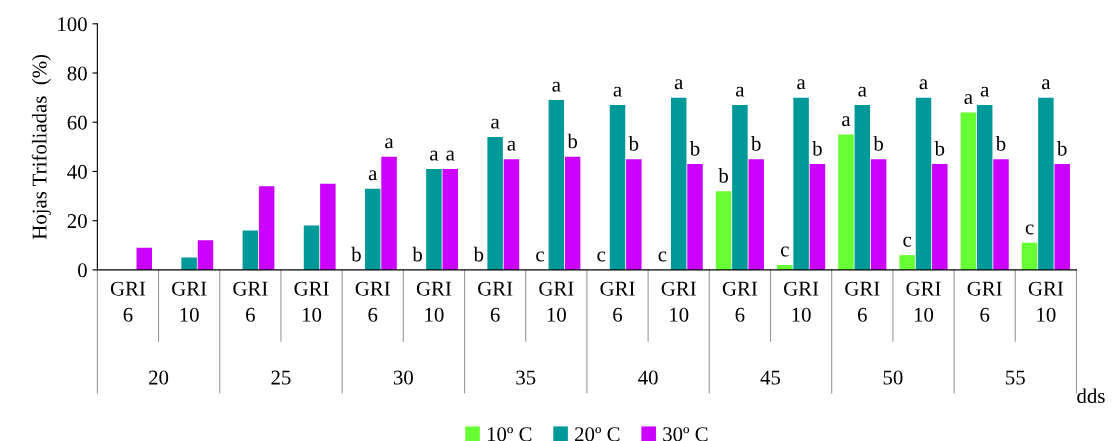 This screenshot has height=441, width=1119. What do you see at coordinates (72, 24) in the screenshot?
I see `y-tick-label: 100` at bounding box center [72, 24].